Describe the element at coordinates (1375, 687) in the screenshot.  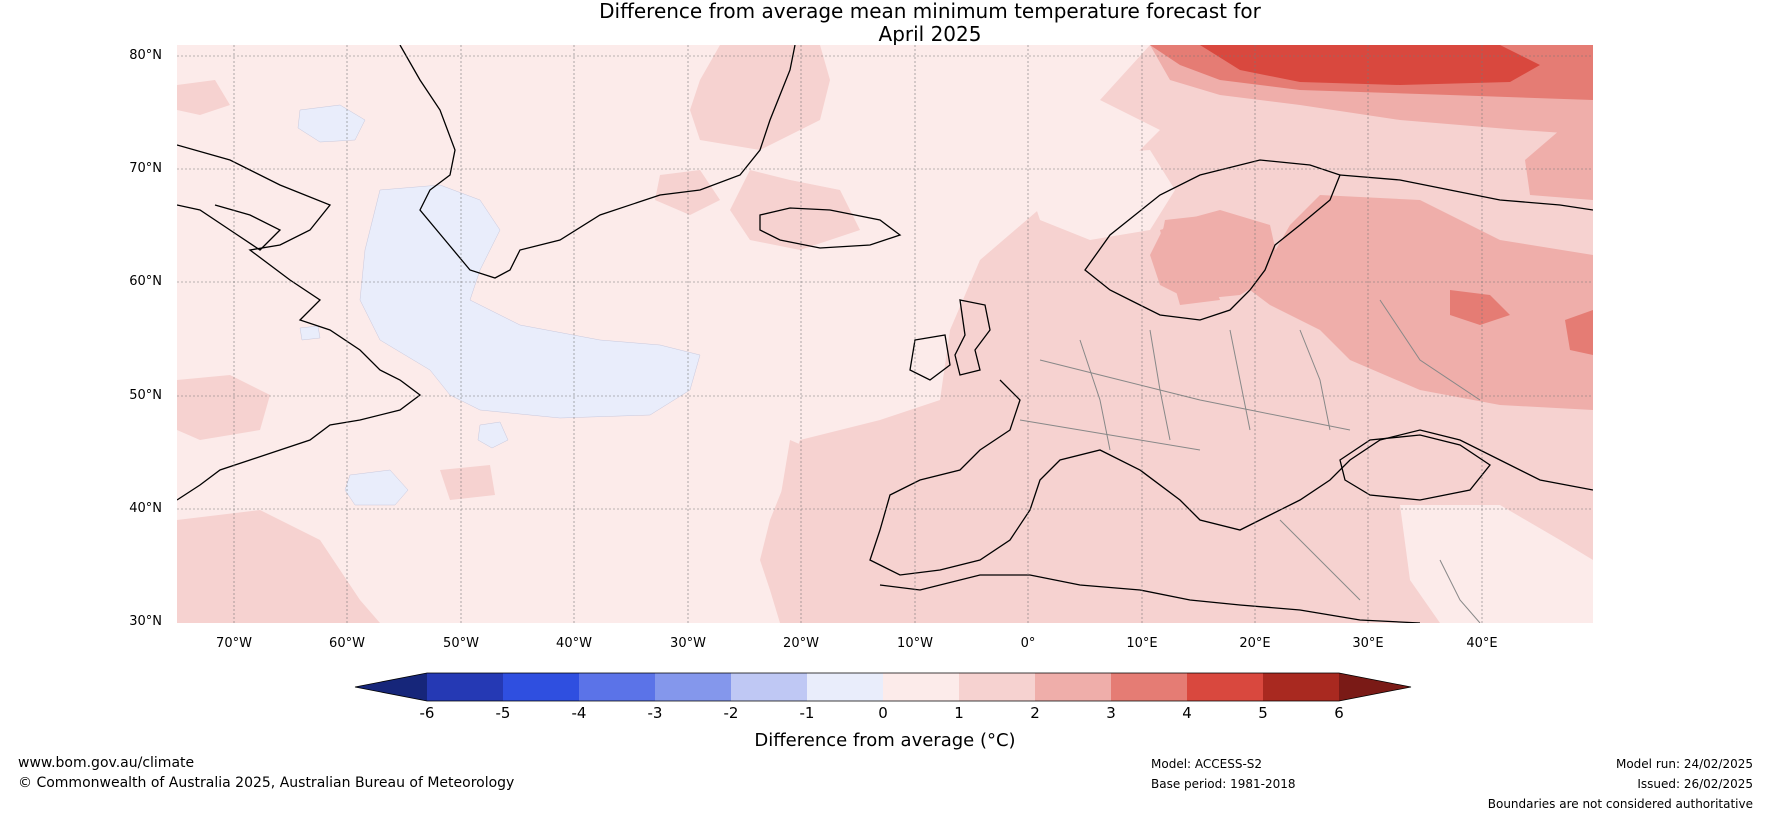
I see `colorbar-extend-high` at that location.